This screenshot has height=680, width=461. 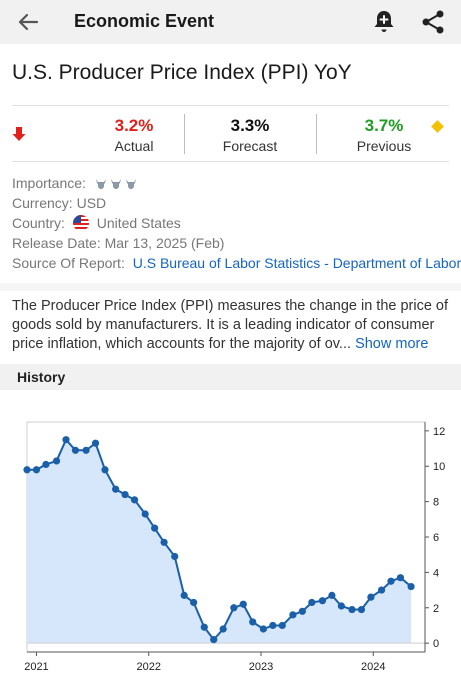 I want to click on x-tick-label: 2022, so click(x=148, y=667).